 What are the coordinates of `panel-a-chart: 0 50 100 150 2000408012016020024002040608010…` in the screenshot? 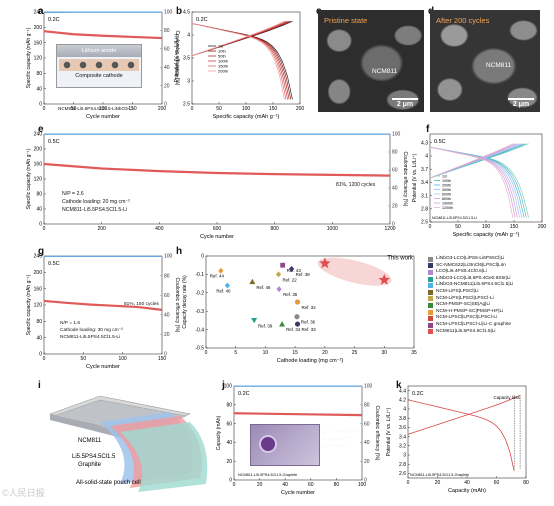 It's located at (103, 65).